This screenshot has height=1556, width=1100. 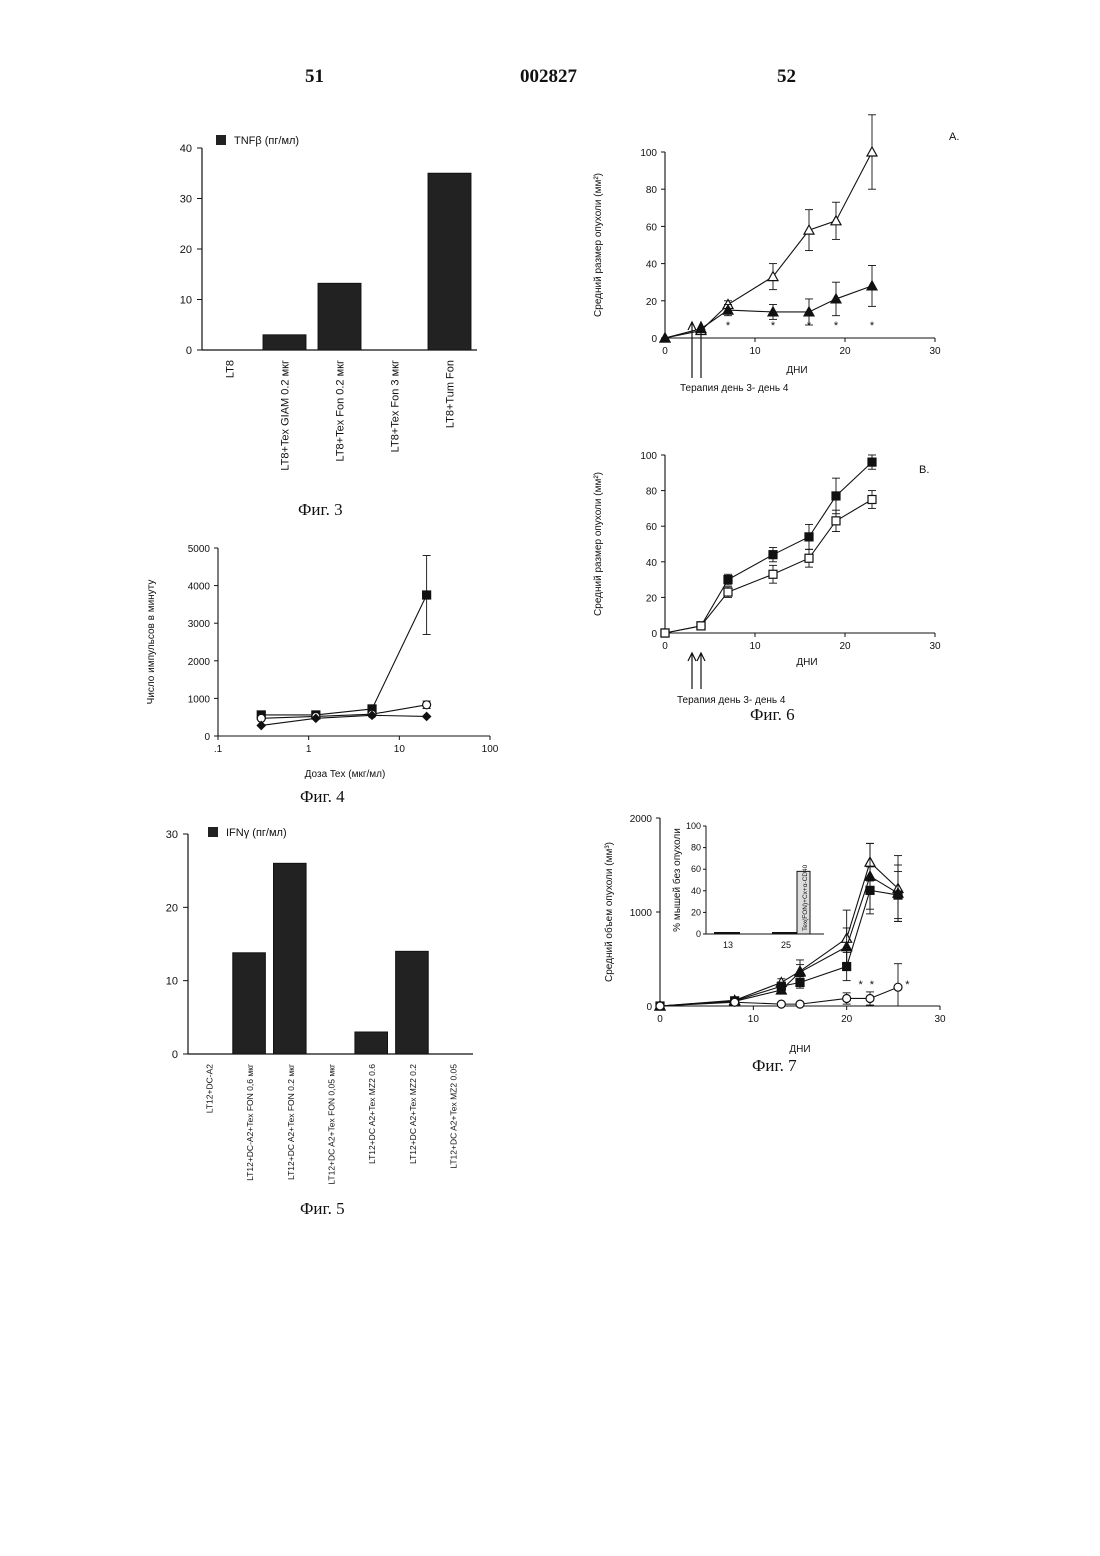 What do you see at coordinates (199, 587) in the screenshot?
I see `y-tick-label: 4000` at bounding box center [199, 587].